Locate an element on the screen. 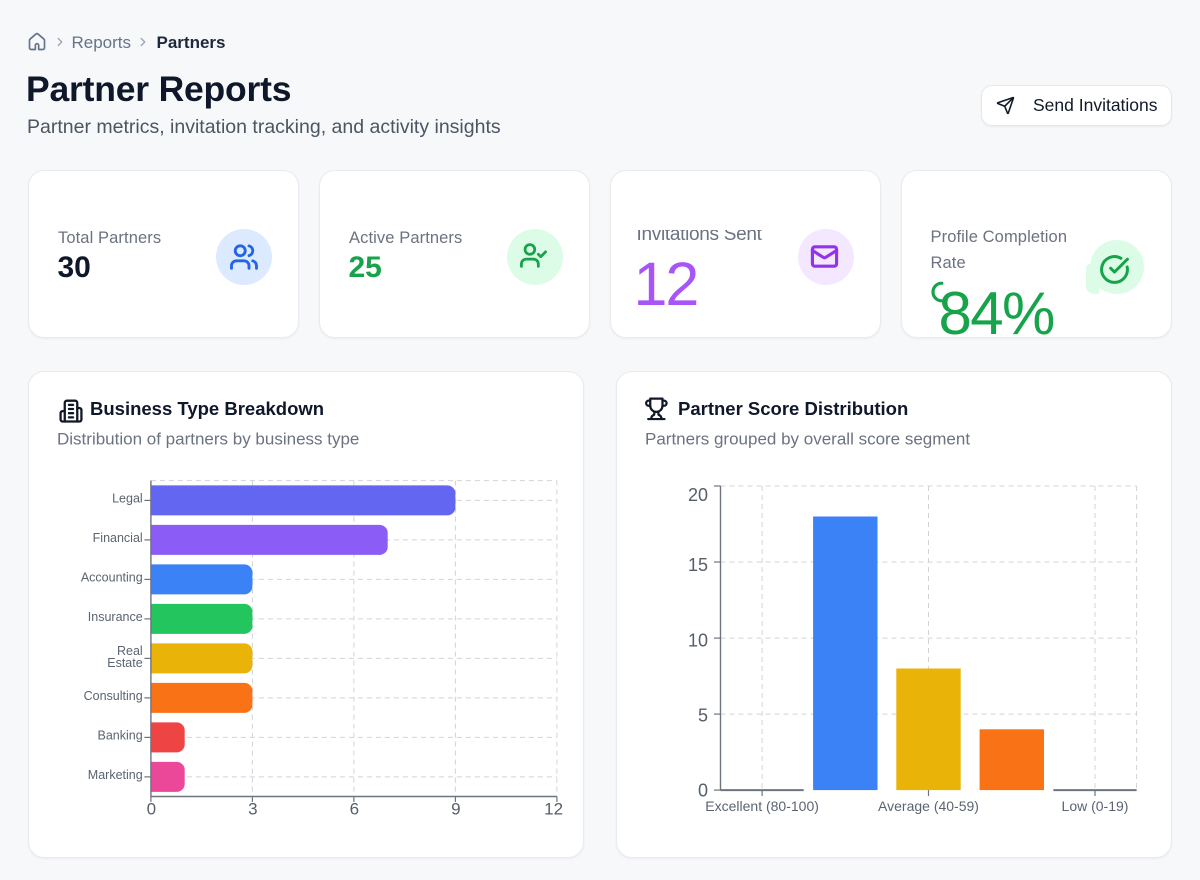 The image size is (1200, 880). svg-text: Low (0-19) is located at coordinates (1095, 806).